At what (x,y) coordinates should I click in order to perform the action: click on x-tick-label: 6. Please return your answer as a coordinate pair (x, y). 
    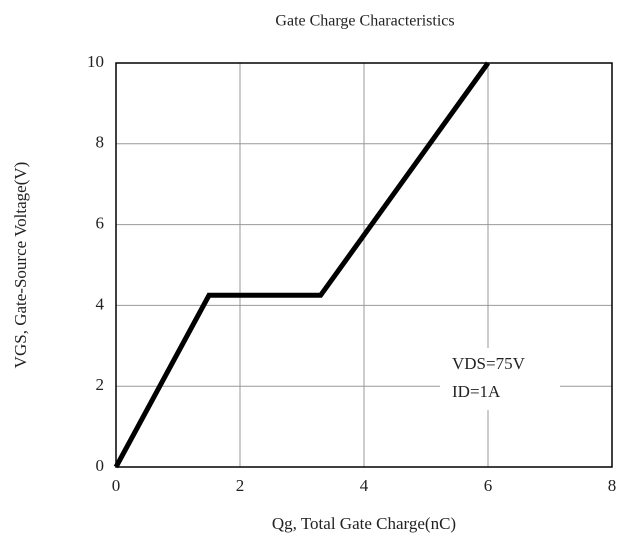
    Looking at the image, I should click on (488, 485).